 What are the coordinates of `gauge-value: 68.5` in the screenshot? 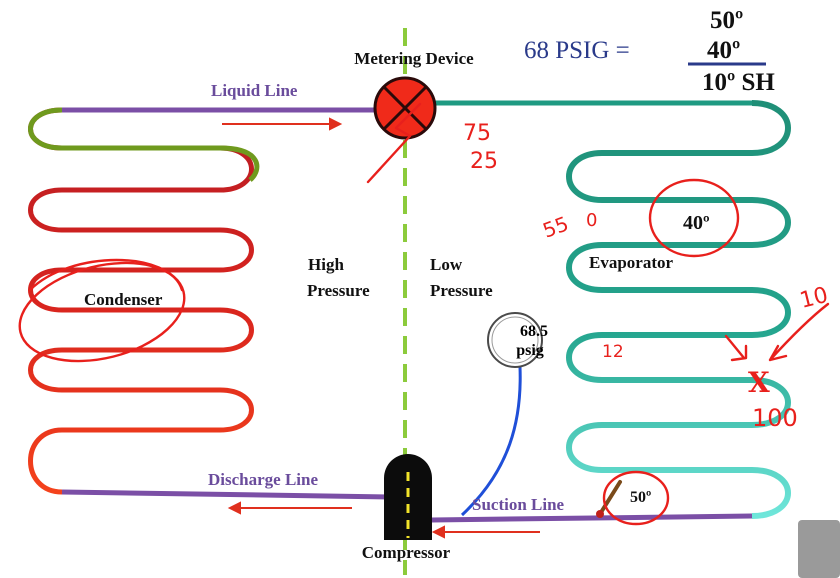 It's located at (534, 331).